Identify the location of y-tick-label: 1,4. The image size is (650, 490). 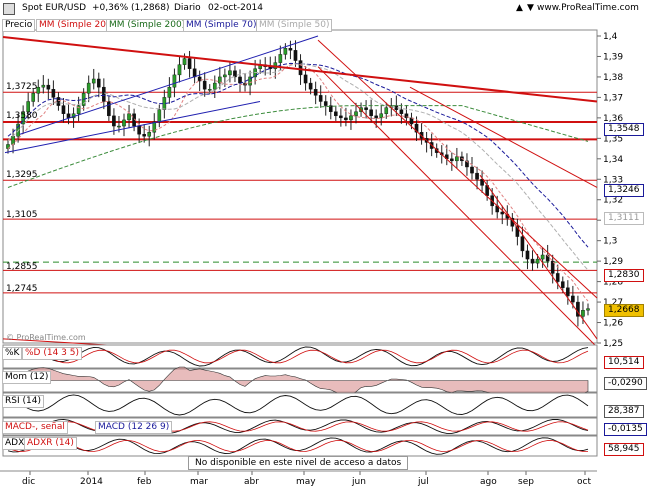
(610, 37).